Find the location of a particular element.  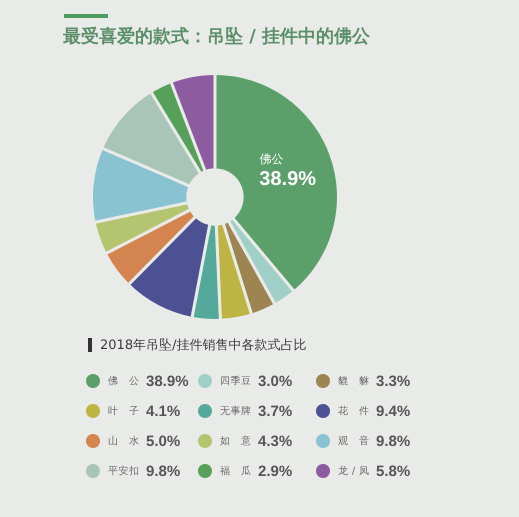

legend-label: 花件 is located at coordinates (353, 411).